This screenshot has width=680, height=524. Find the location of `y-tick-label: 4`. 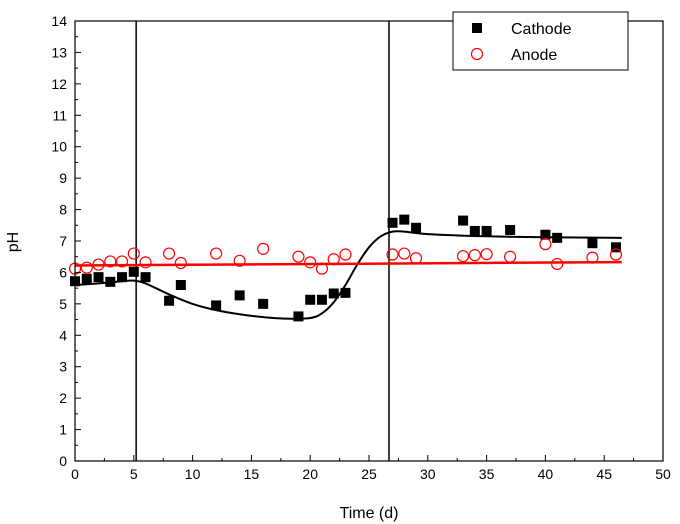

y-tick-label: 4 is located at coordinates (63, 335).